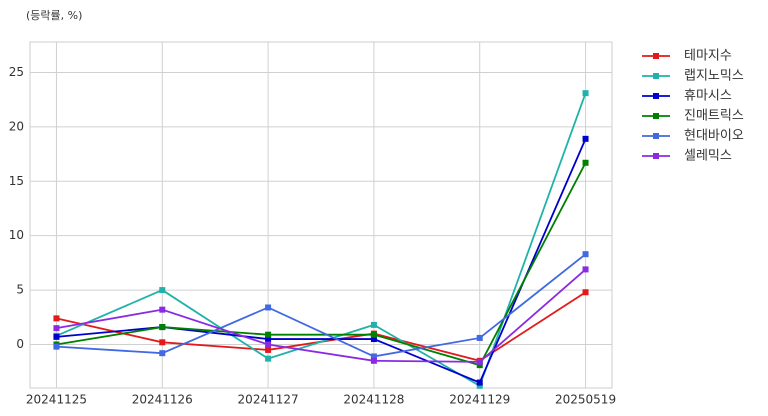 The height and width of the screenshot is (416, 768). I want to click on legend-label: 셀레믹스, so click(708, 156).